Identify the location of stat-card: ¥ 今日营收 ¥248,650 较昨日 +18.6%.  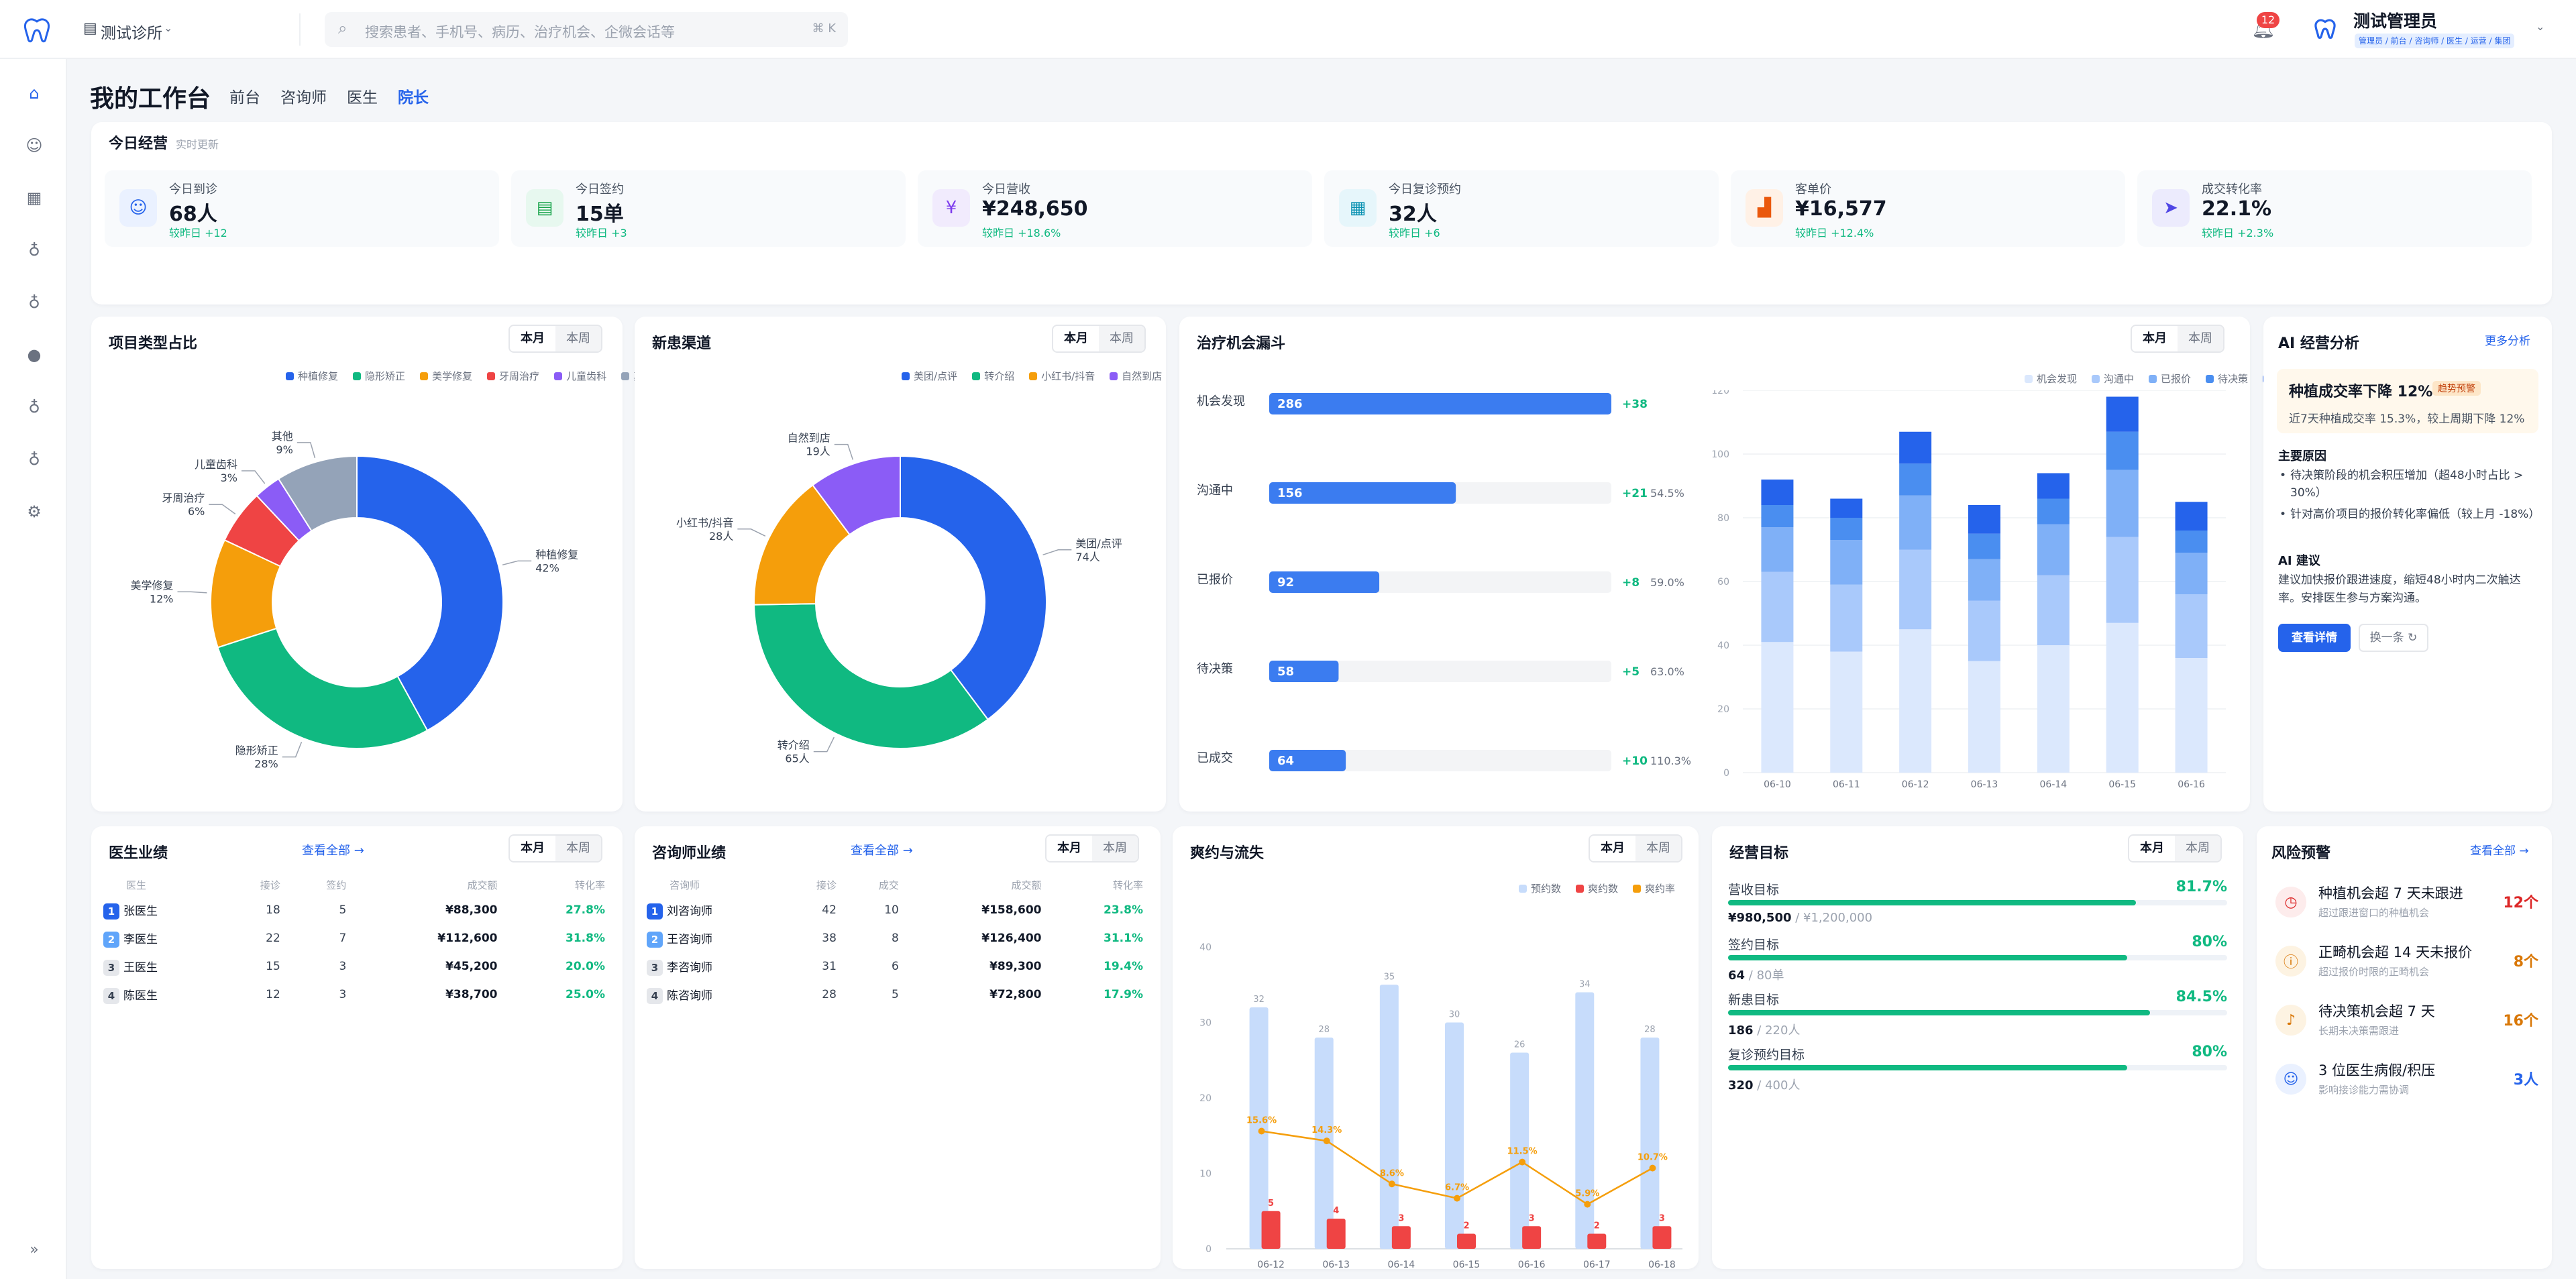
(1115, 208).